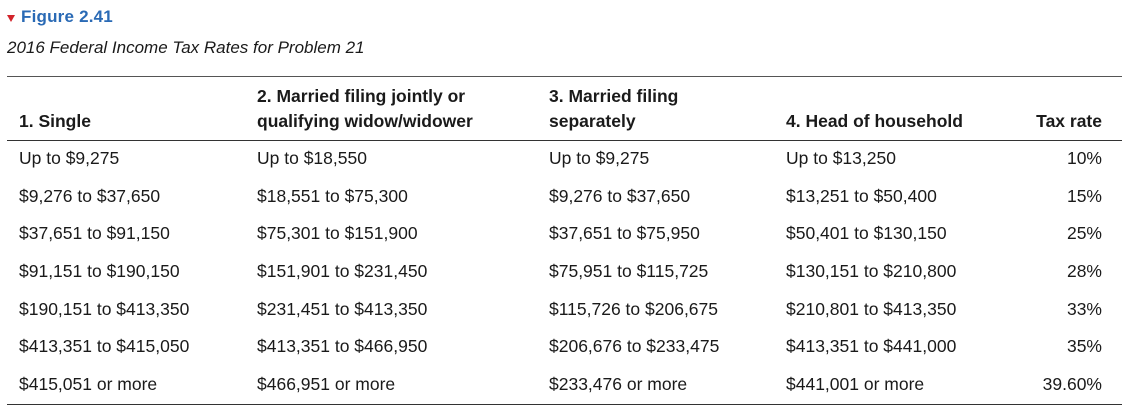 This screenshot has width=1132, height=409. I want to click on cell-married-jointly: $75,301 to $151,900, so click(337, 233).